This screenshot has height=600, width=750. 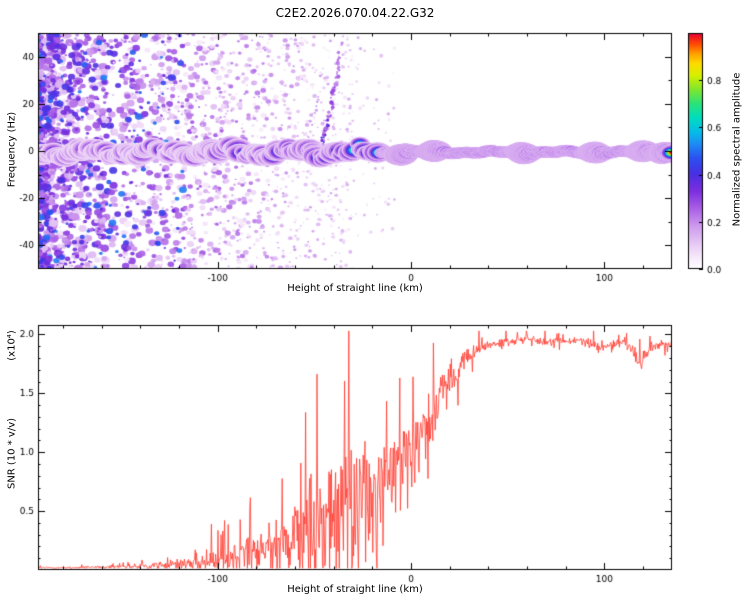 What do you see at coordinates (12, 345) in the screenshot?
I see `bottom-yaxis-scale-label: (x10⁴)` at bounding box center [12, 345].